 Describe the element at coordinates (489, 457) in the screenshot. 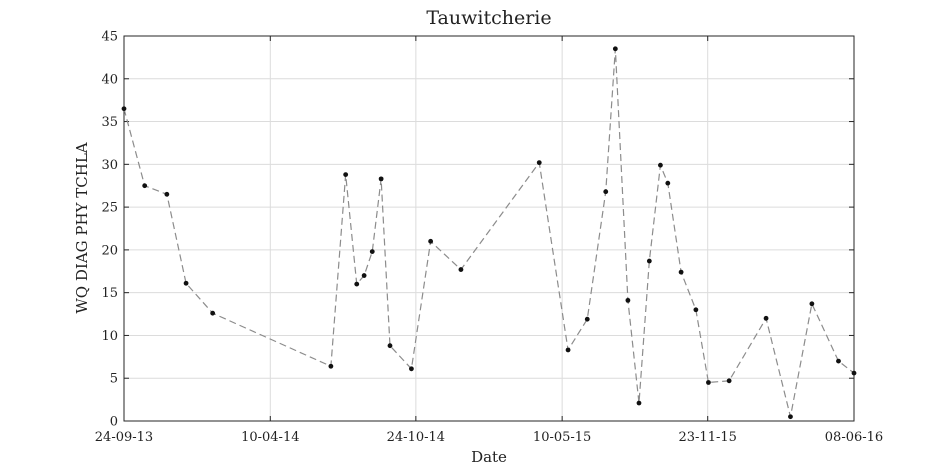

I see `x-axis-label: Date` at that location.